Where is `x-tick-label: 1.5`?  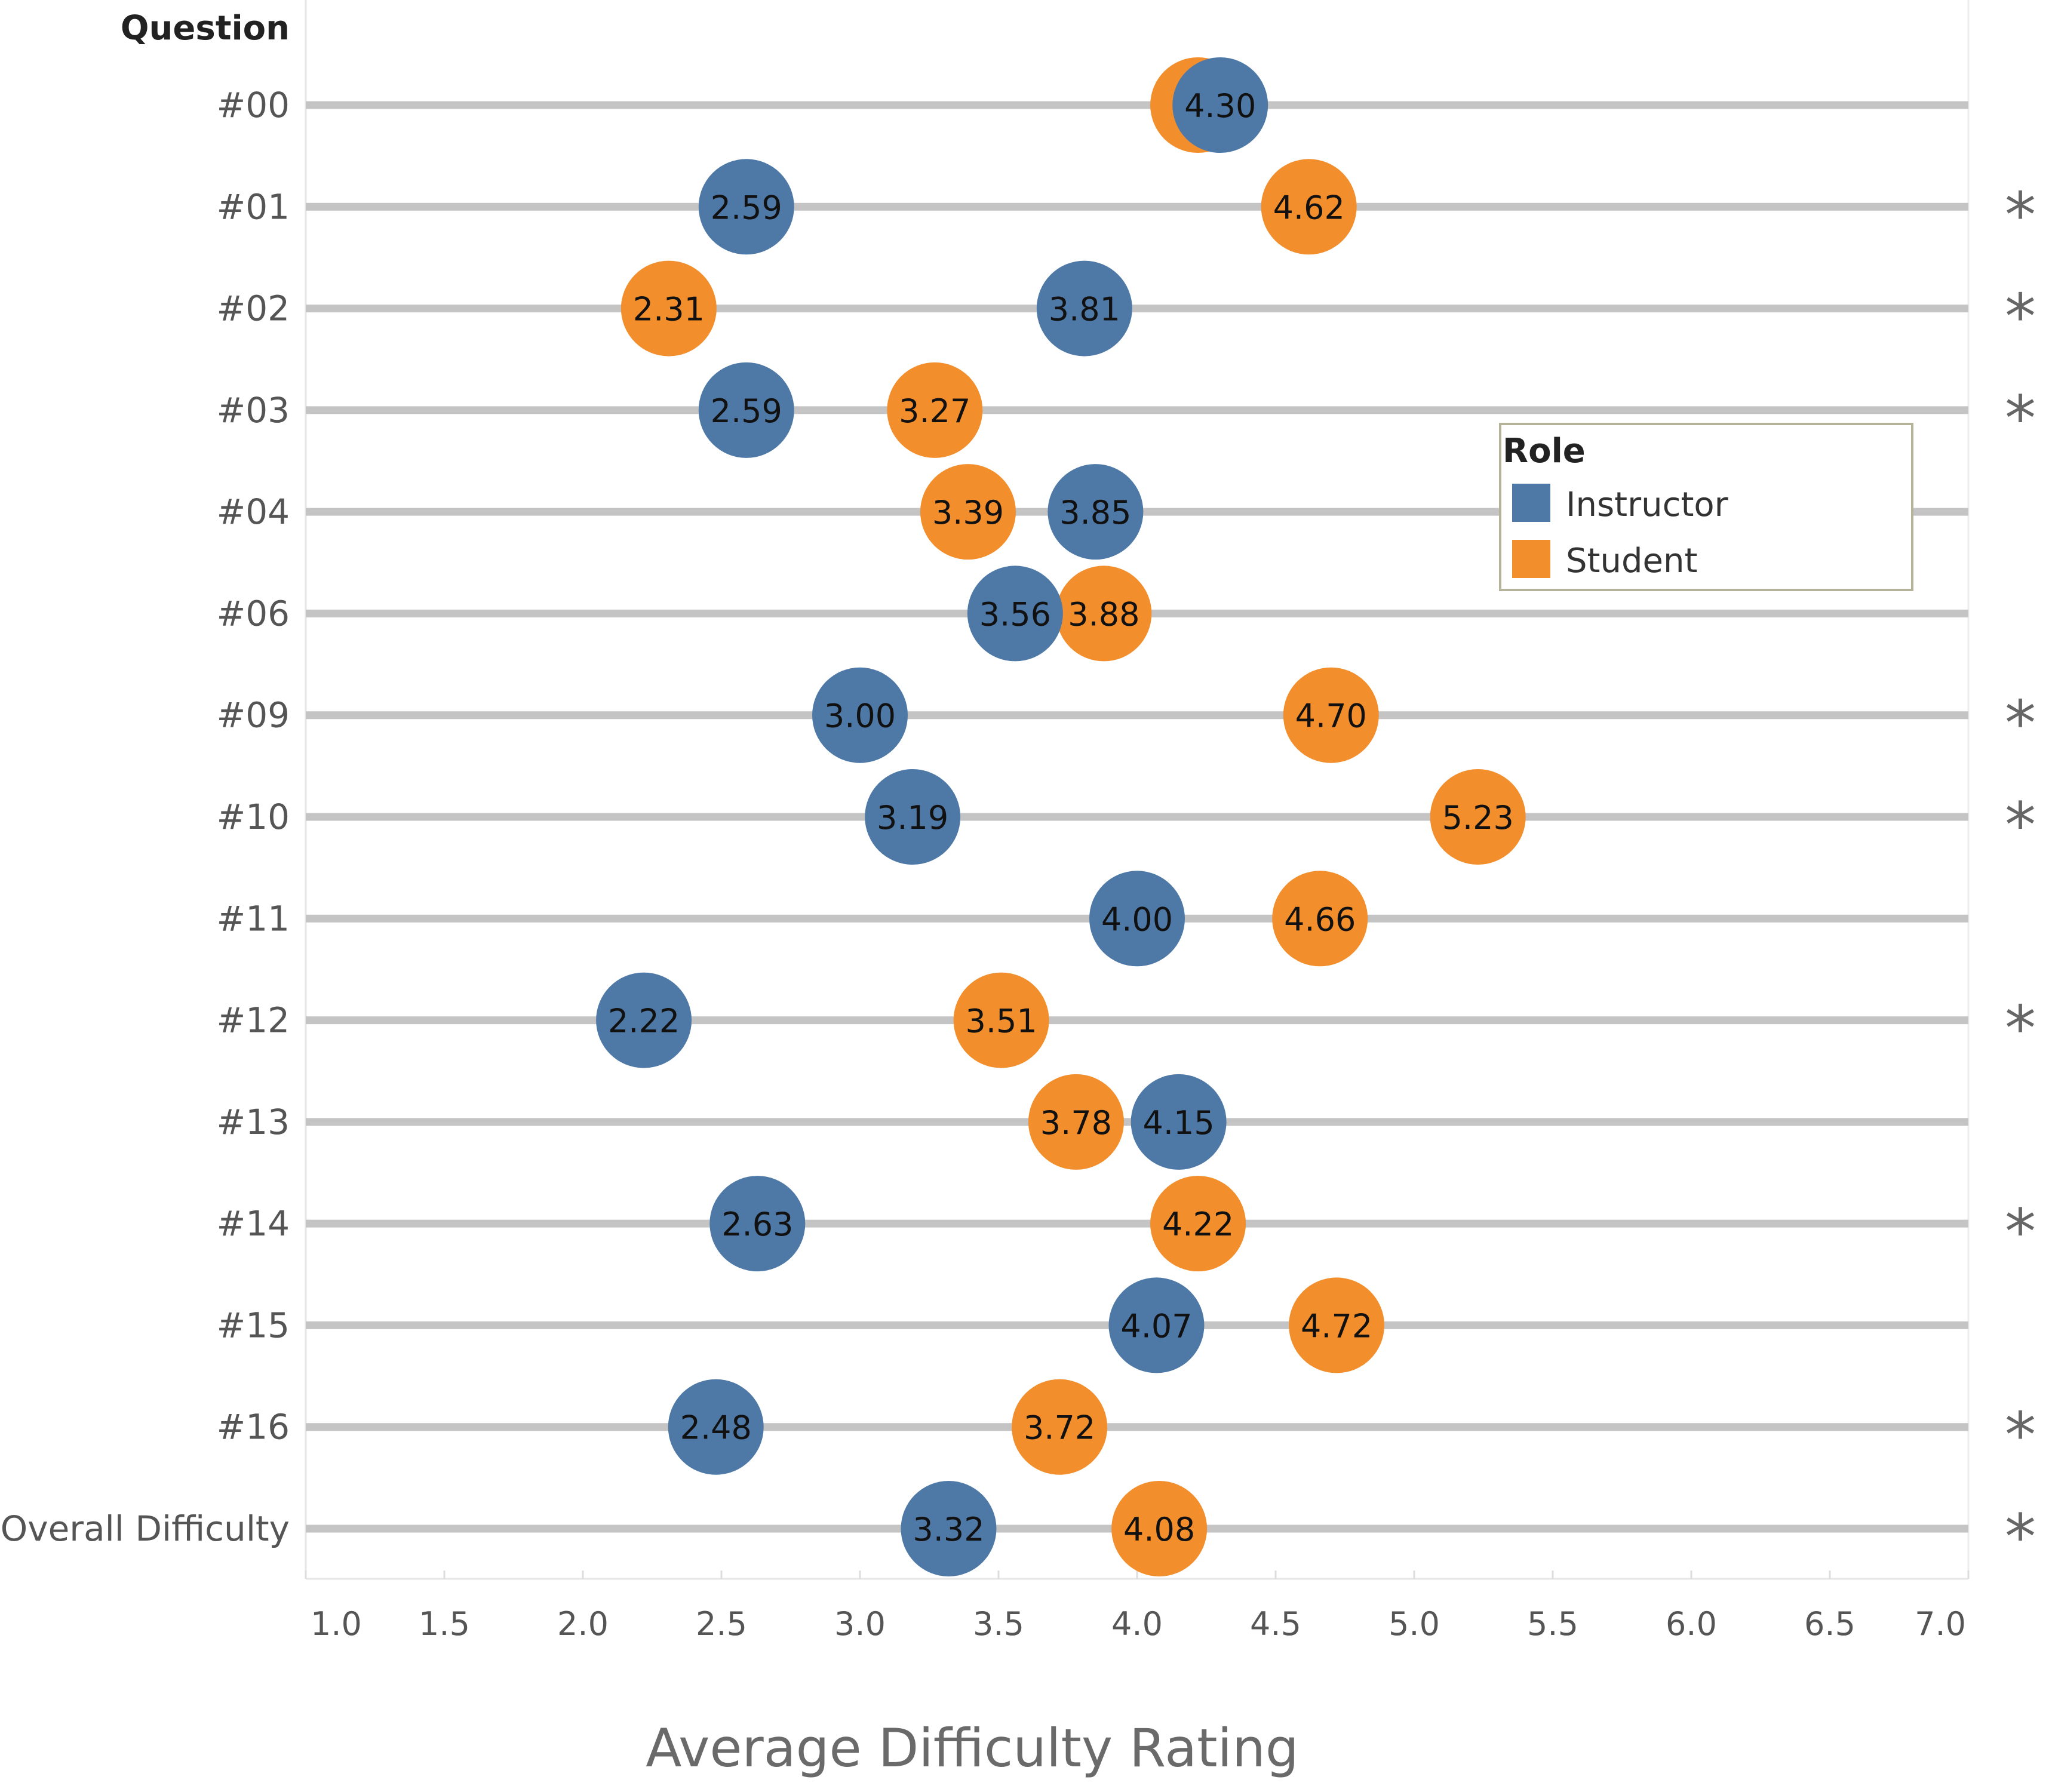
x-tick-label: 1.5 is located at coordinates (444, 1624).